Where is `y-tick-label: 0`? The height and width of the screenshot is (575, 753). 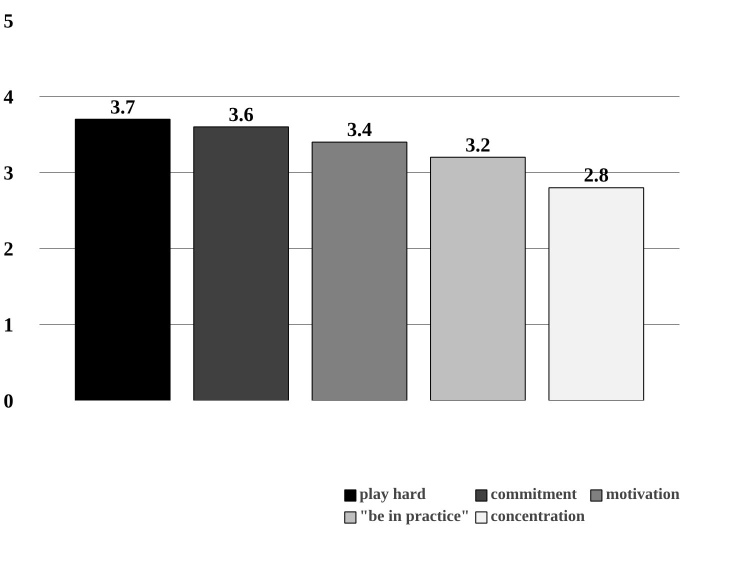 y-tick-label: 0 is located at coordinates (9, 401).